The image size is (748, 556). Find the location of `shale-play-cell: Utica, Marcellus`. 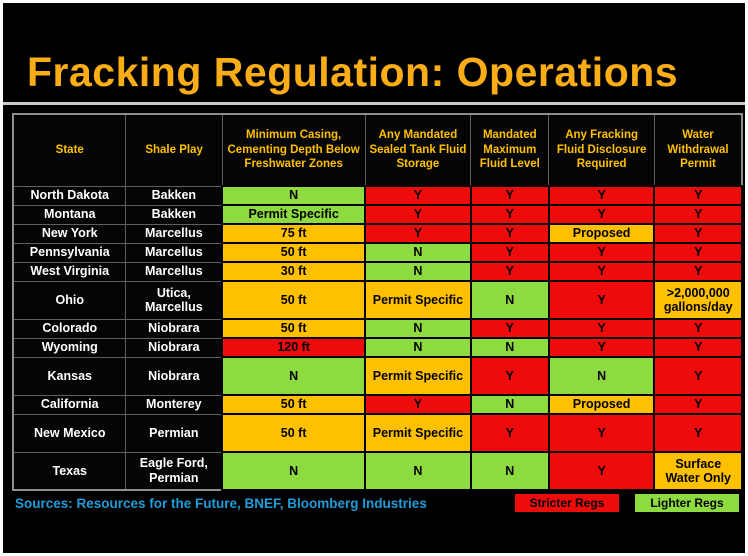

shale-play-cell: Utica, Marcellus is located at coordinates (174, 300).